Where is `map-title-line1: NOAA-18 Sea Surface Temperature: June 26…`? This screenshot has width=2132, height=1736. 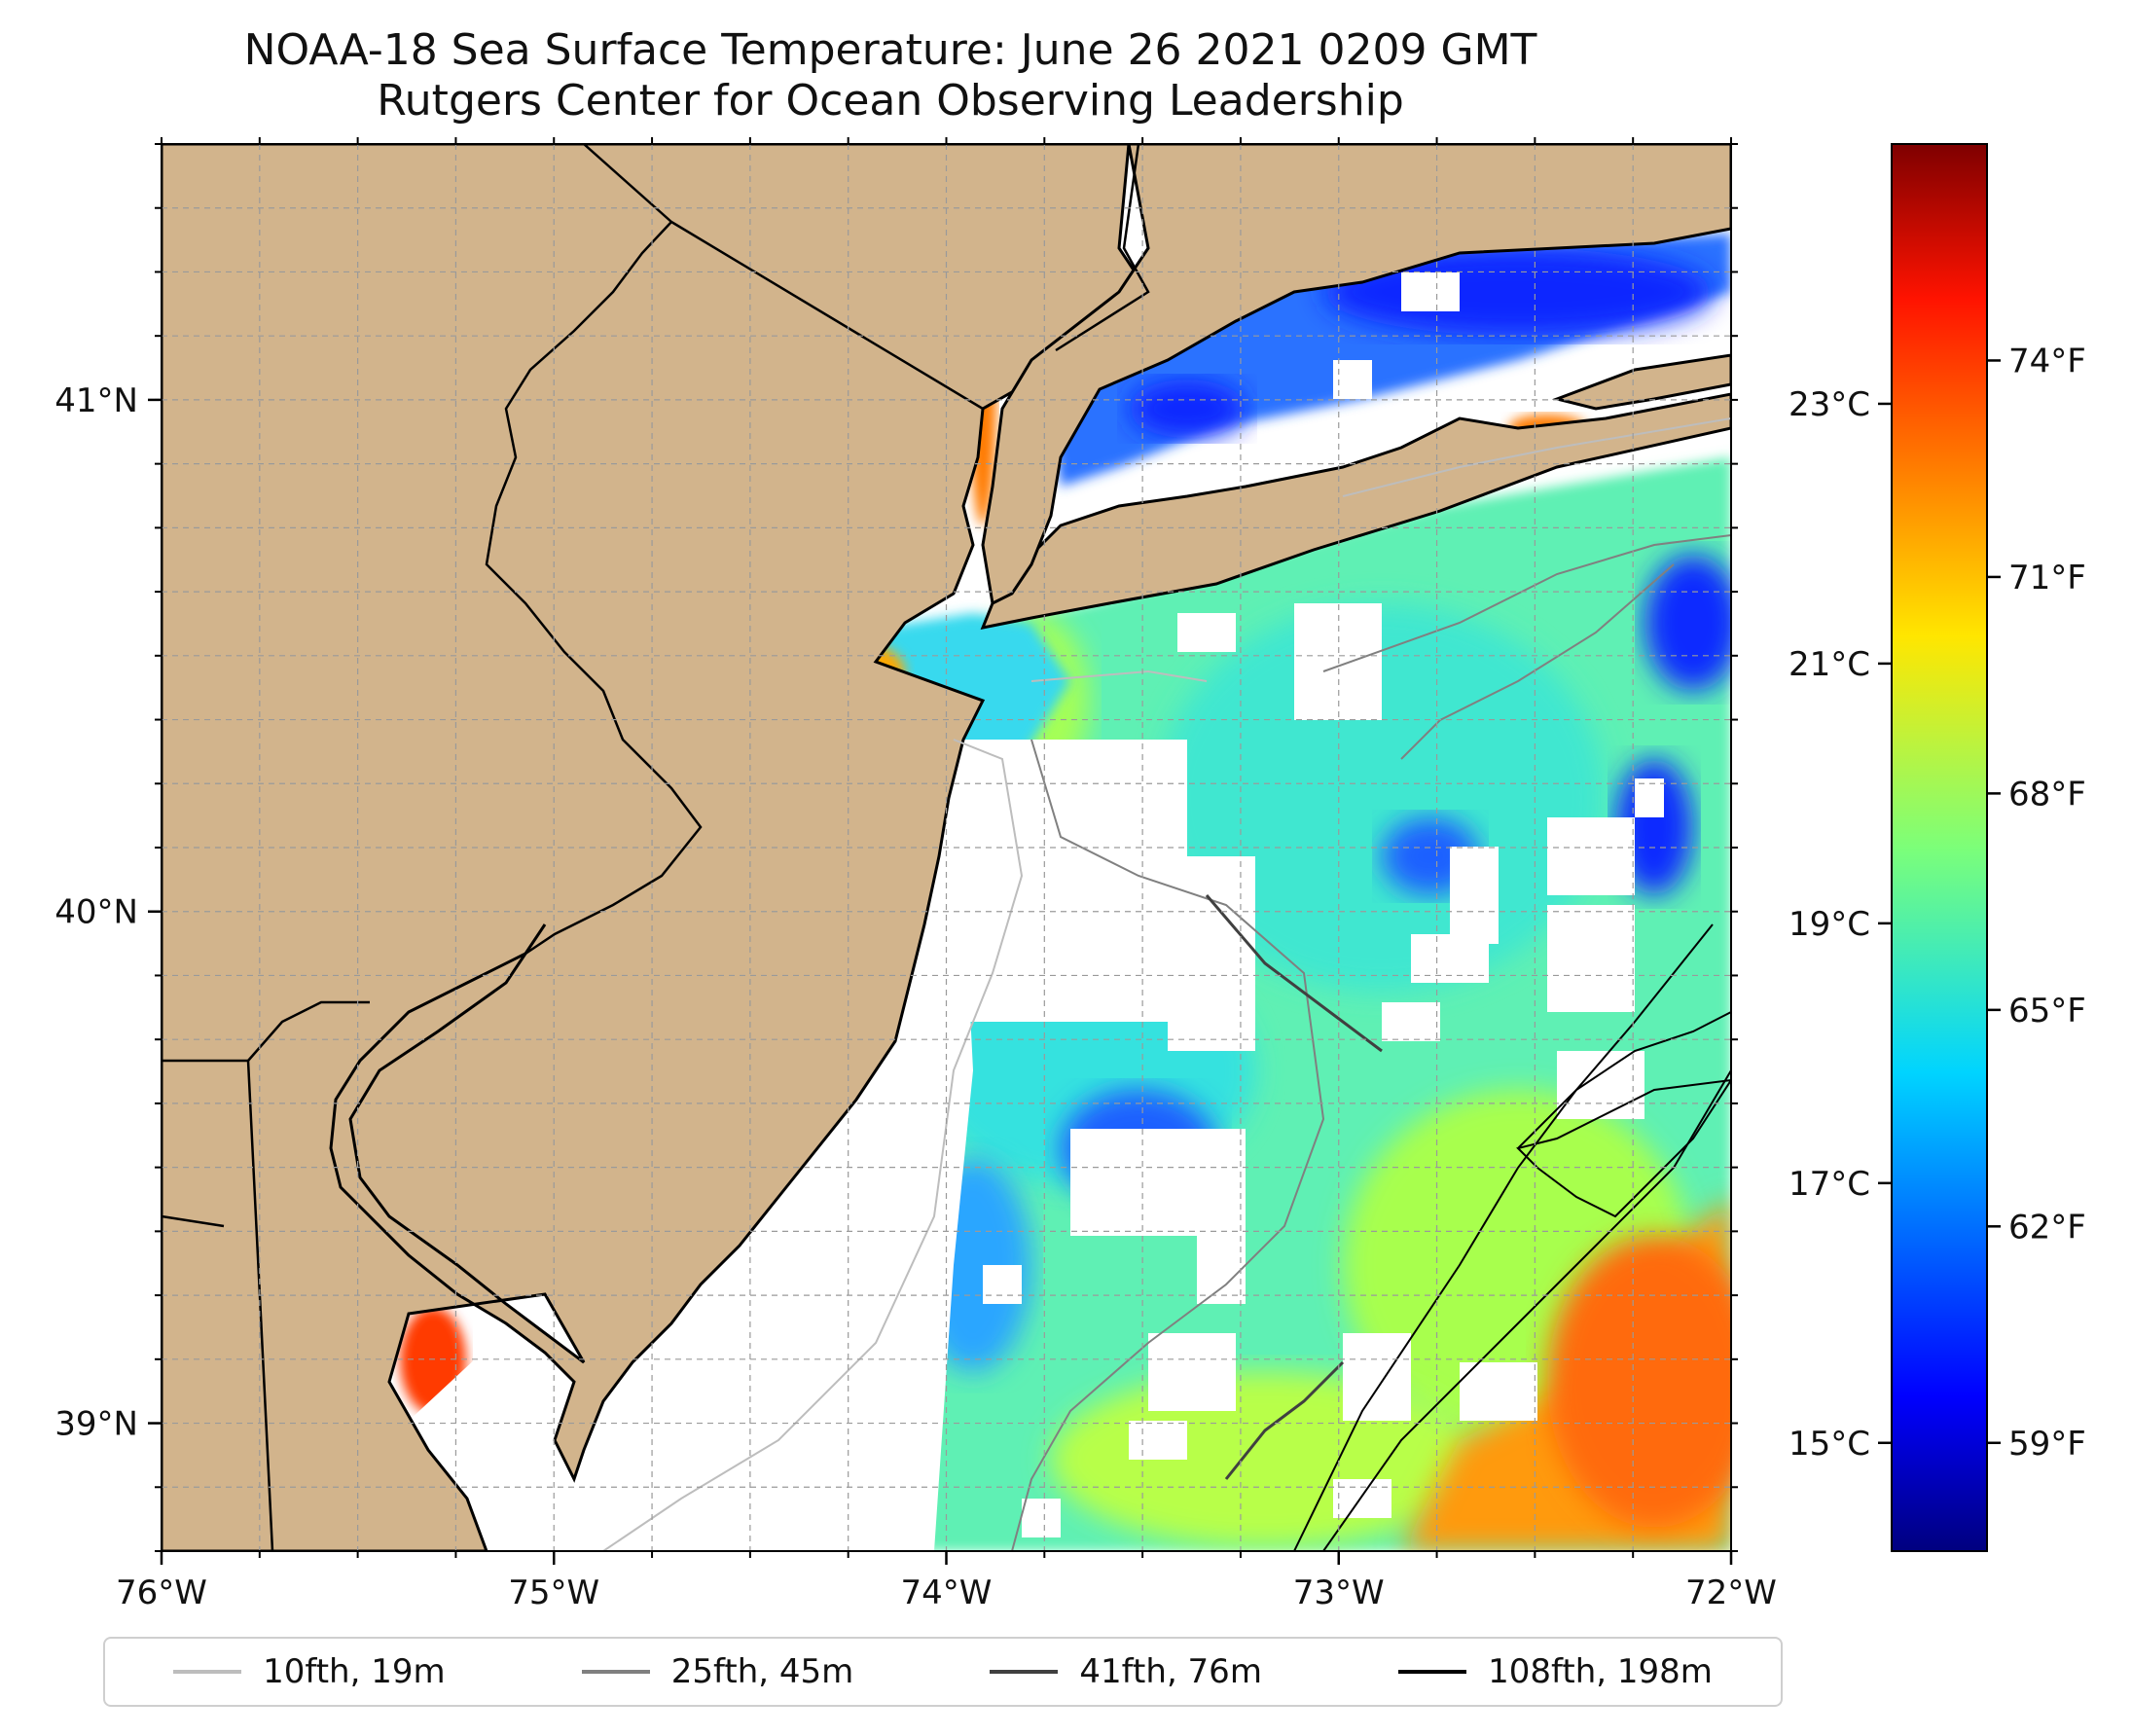 map-title-line1: NOAA-18 Sea Surface Temperature: June 26… is located at coordinates (890, 50).